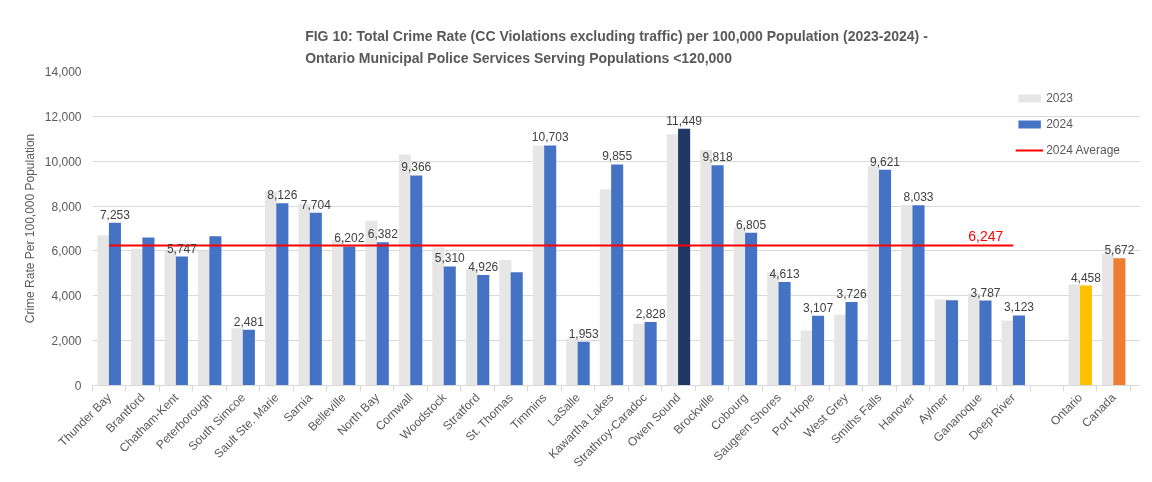  What do you see at coordinates (416, 167) in the screenshot?
I see `data-label: 9,366` at bounding box center [416, 167].